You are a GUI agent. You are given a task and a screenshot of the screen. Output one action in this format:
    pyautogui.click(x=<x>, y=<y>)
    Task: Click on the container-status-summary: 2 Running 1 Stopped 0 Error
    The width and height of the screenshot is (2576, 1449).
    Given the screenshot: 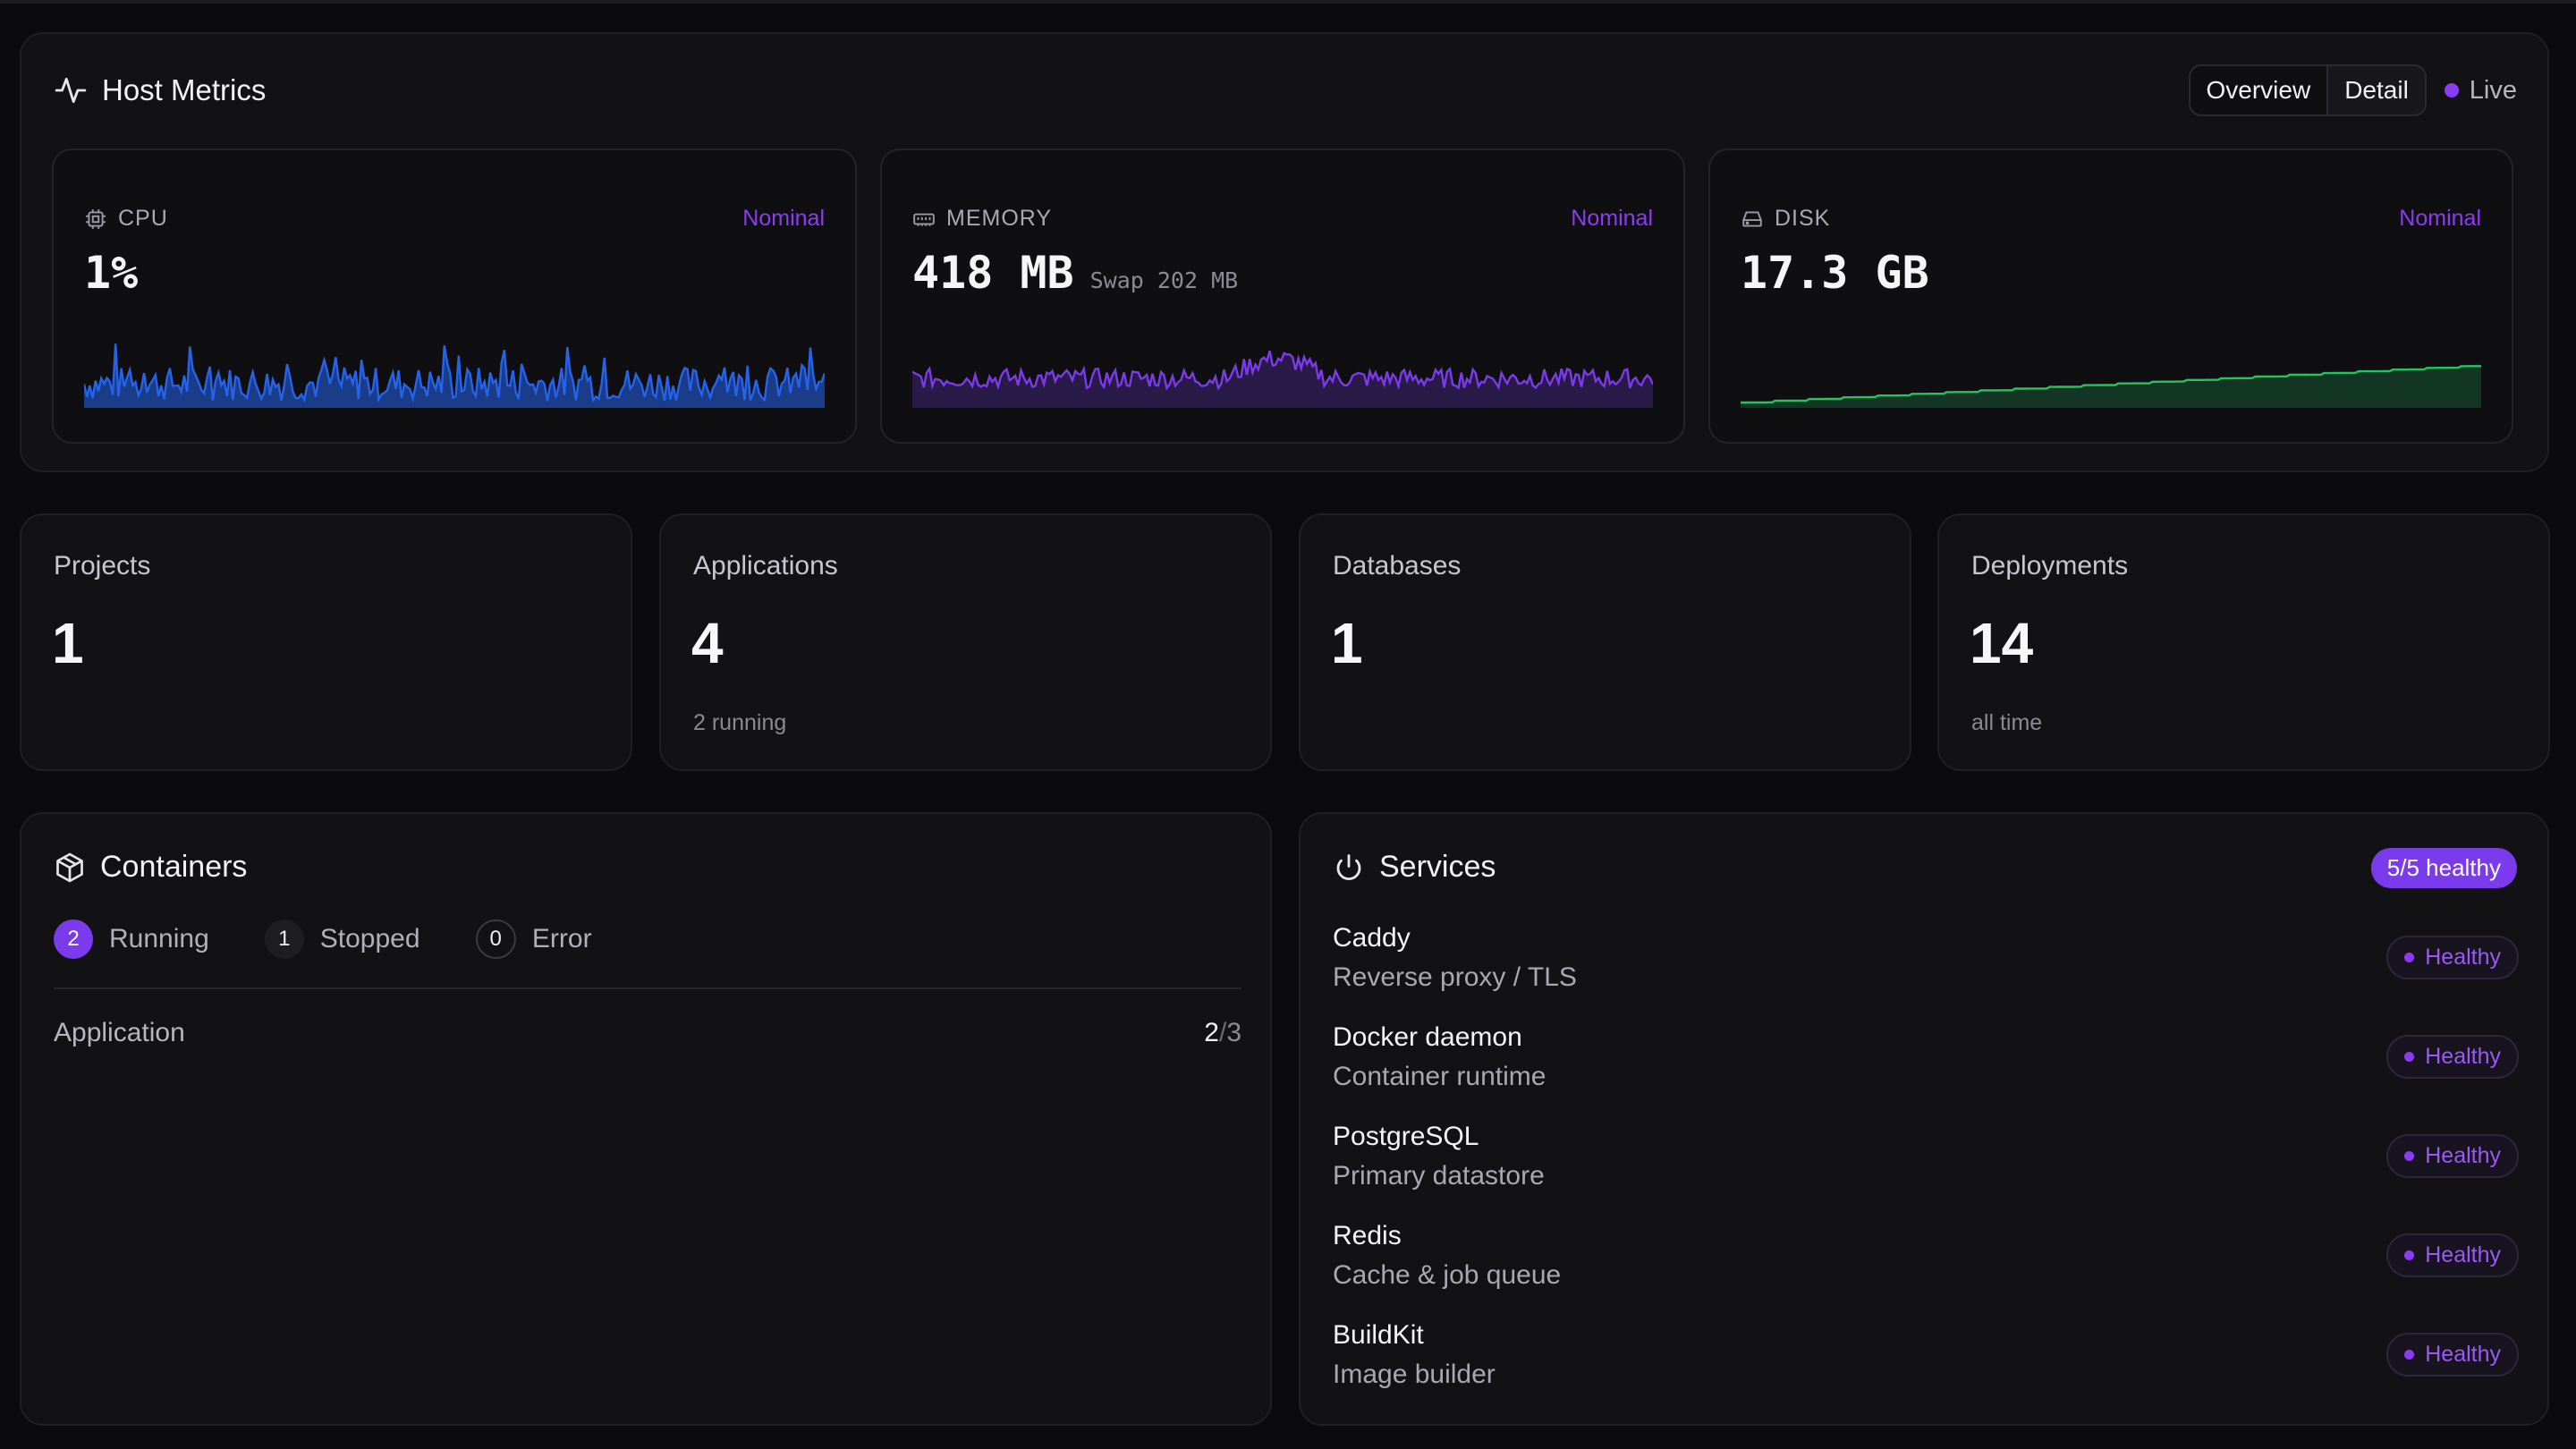 What is the action you would take?
    pyautogui.click(x=323, y=939)
    